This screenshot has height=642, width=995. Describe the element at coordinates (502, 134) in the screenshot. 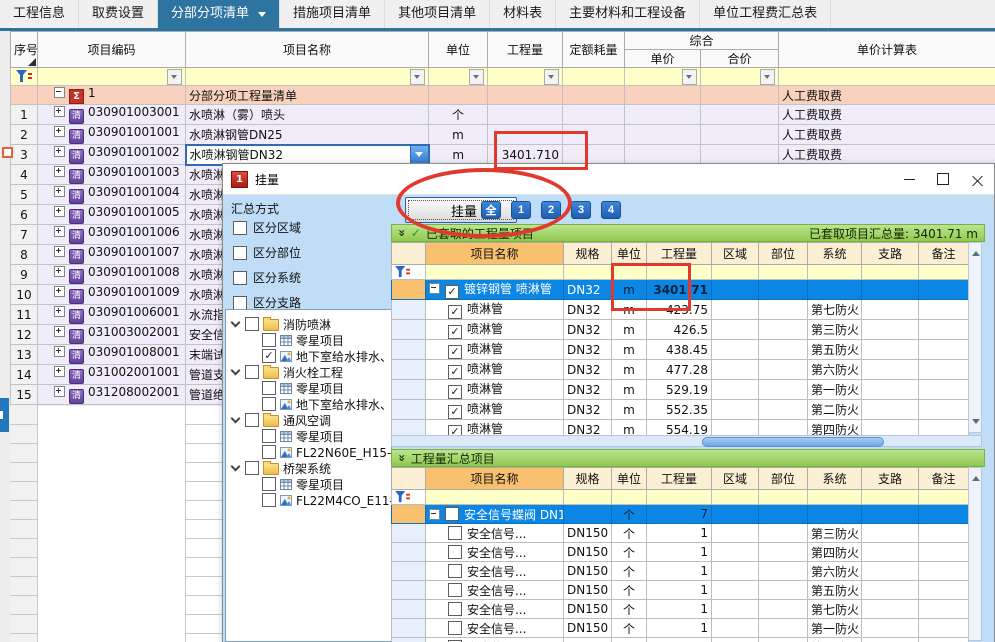

I see `boq-row: 2 030901001001 水喷淋钢管DN25 m 人工费取费` at that location.